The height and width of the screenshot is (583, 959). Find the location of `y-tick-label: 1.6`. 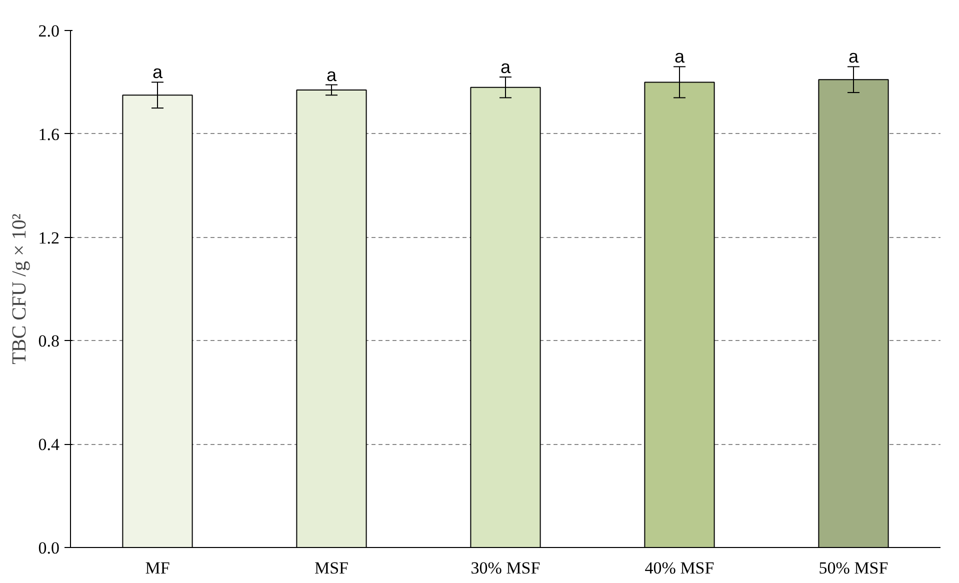

y-tick-label: 1.6 is located at coordinates (49, 134).